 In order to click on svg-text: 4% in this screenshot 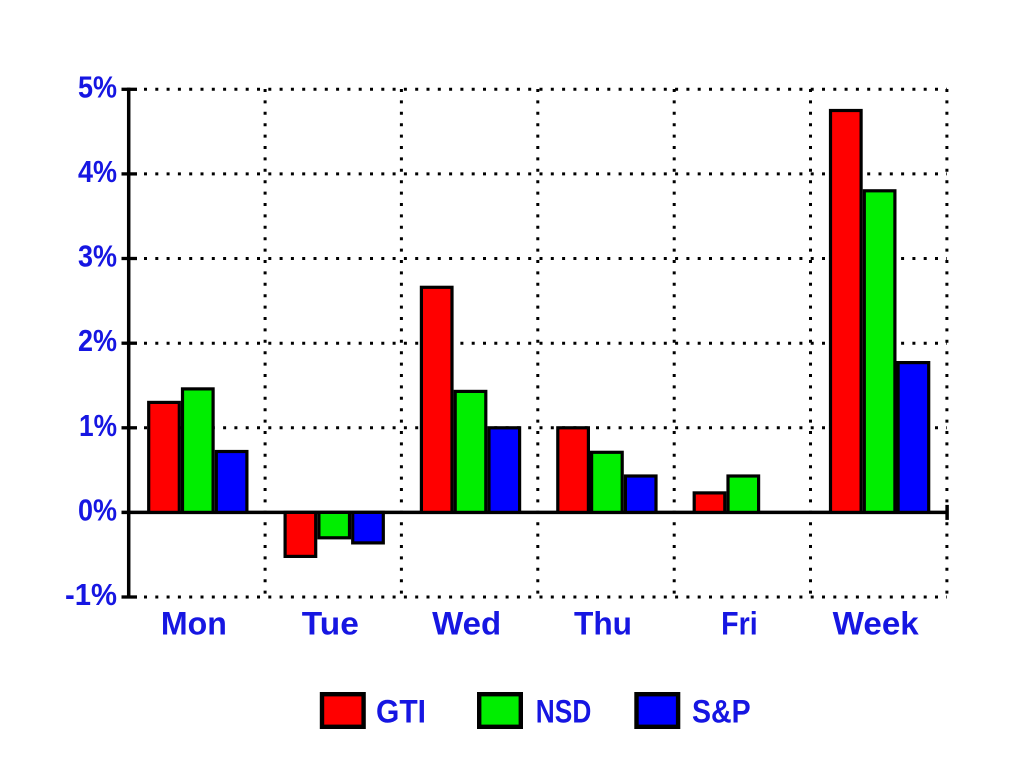, I will do `click(97, 171)`.